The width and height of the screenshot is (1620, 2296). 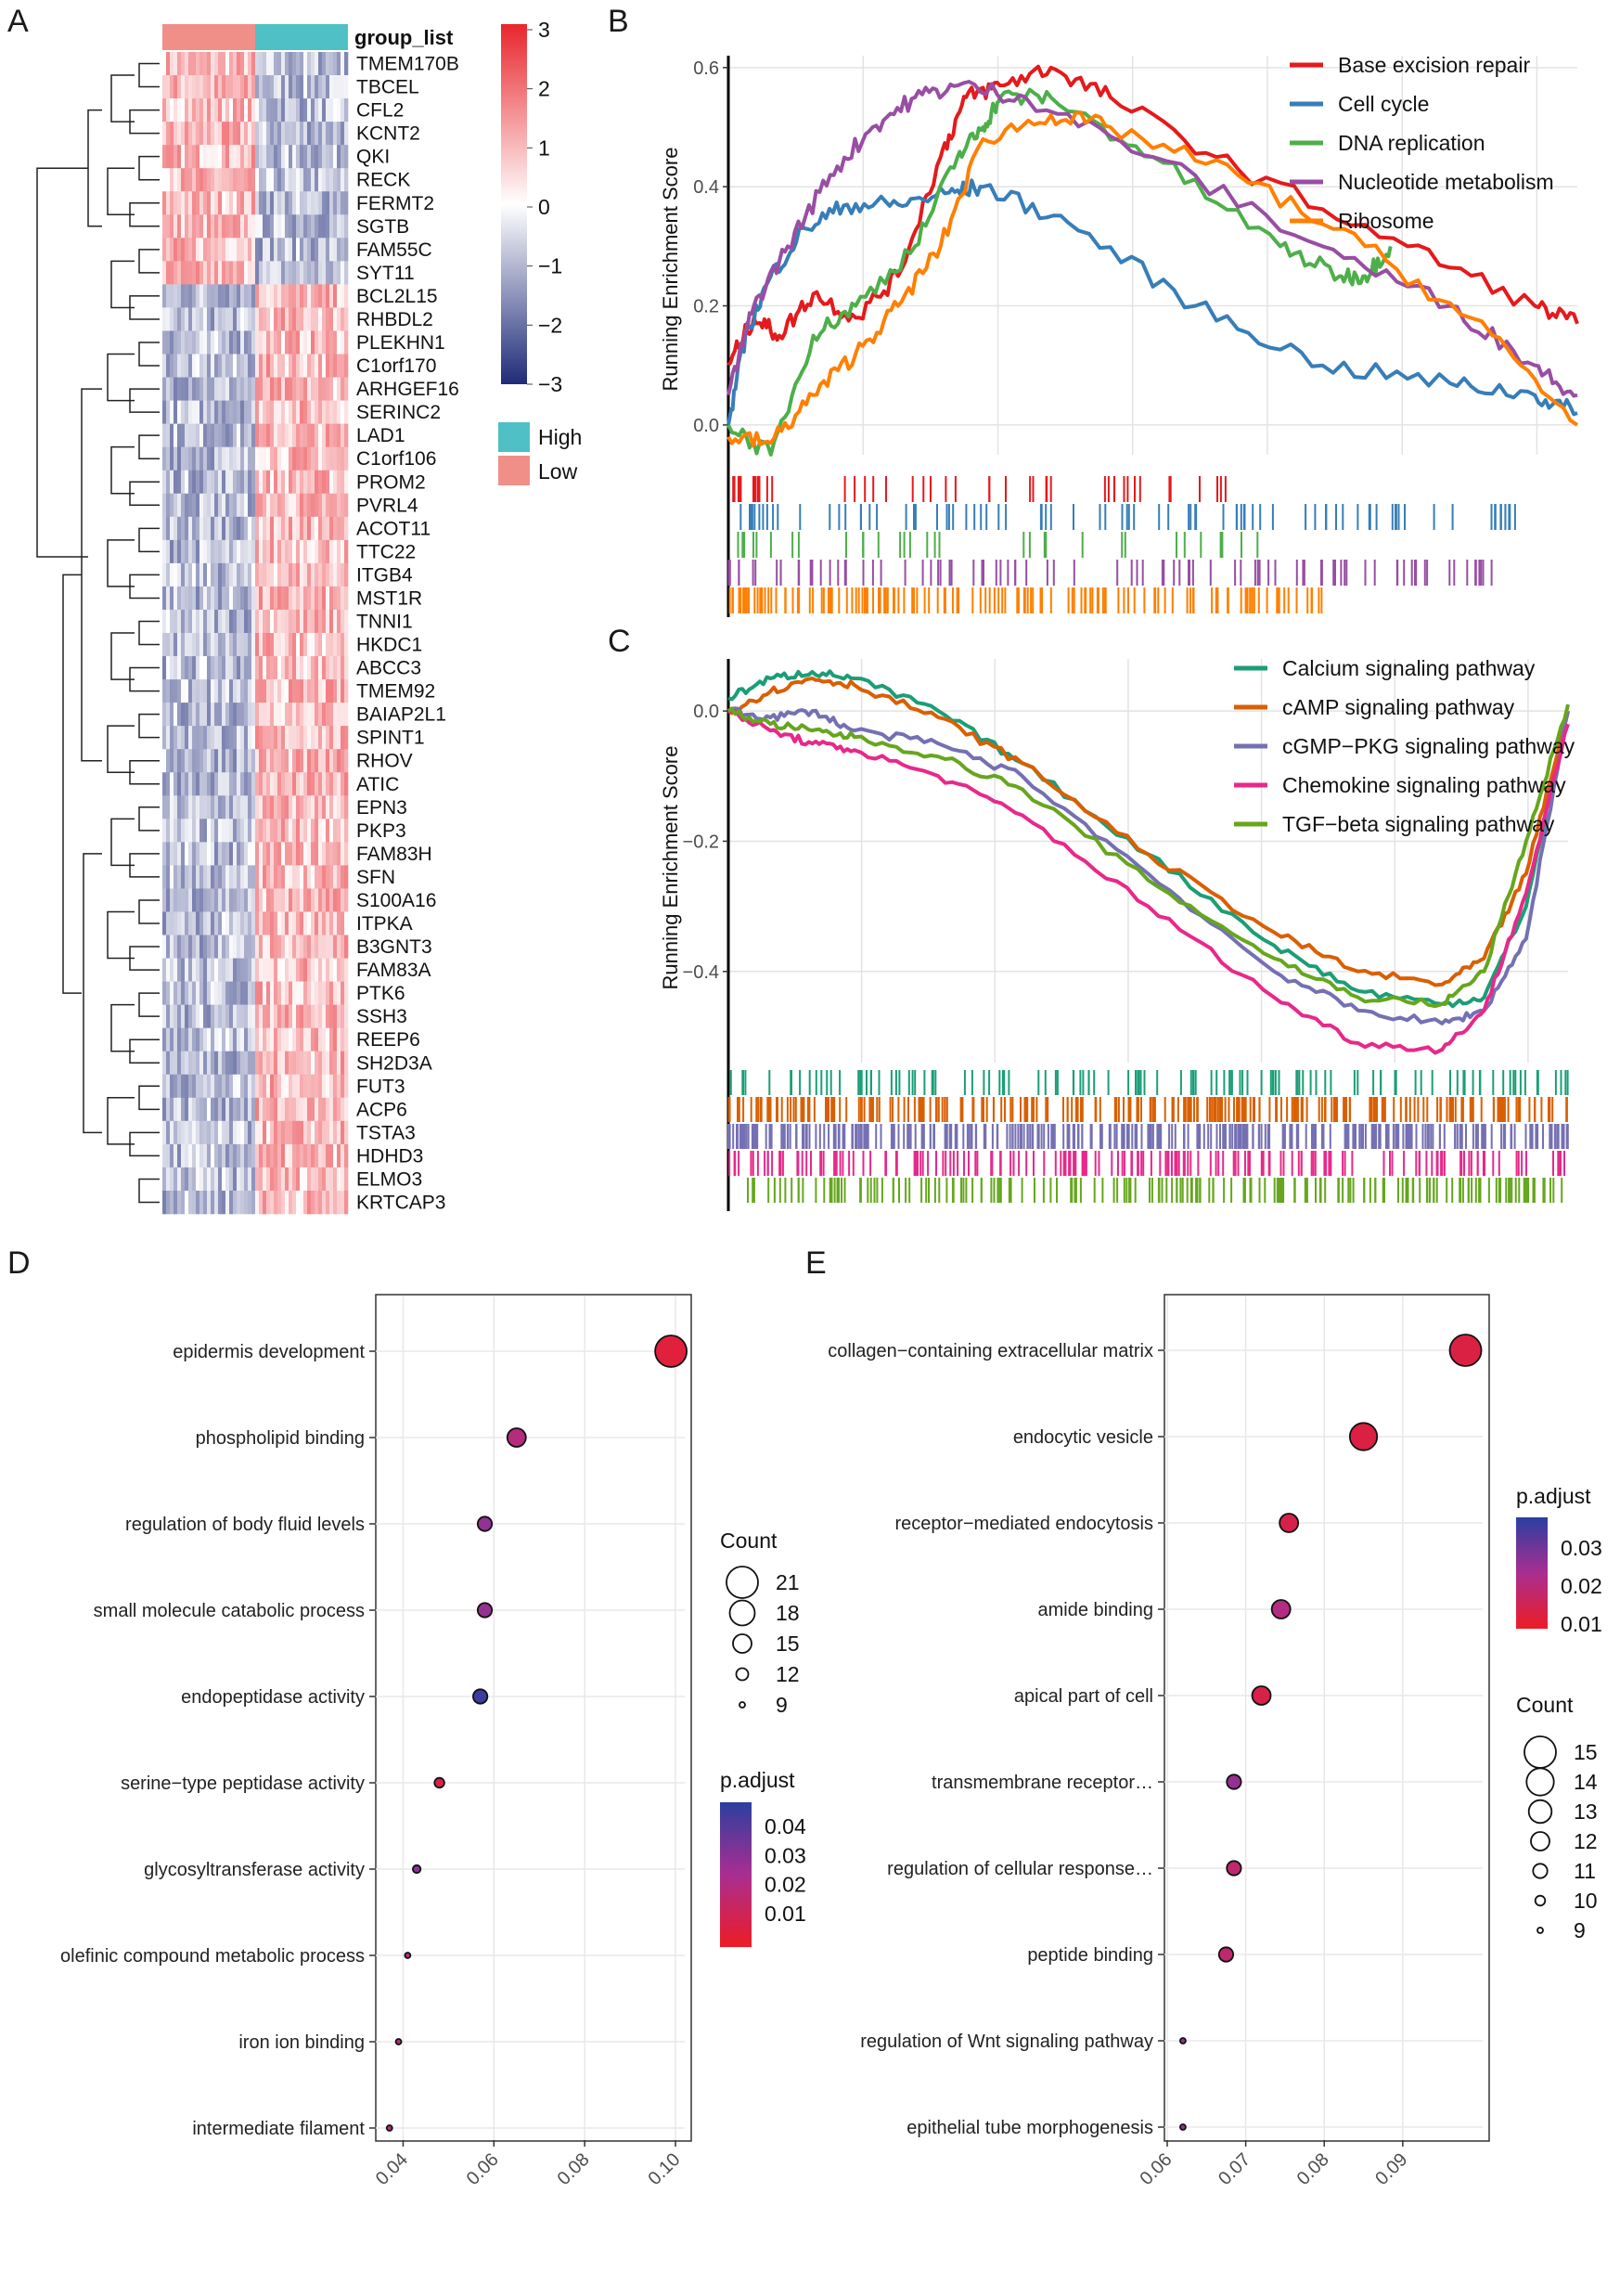 I want to click on x-tick-label: 0.09, so click(x=1391, y=2169).